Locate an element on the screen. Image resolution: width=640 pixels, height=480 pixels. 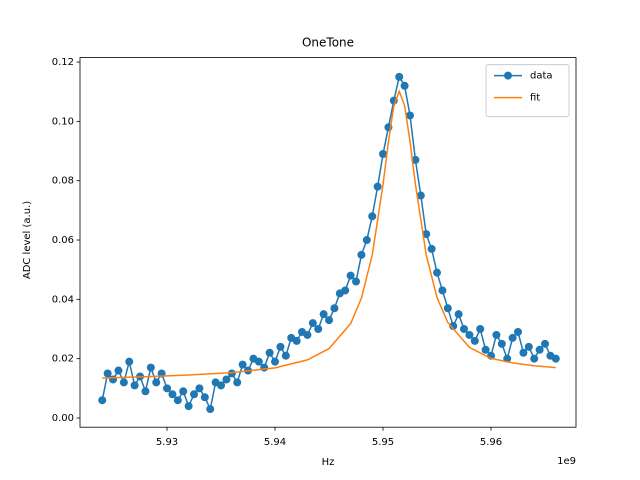
x-axis-label: Hz is located at coordinates (328, 462).